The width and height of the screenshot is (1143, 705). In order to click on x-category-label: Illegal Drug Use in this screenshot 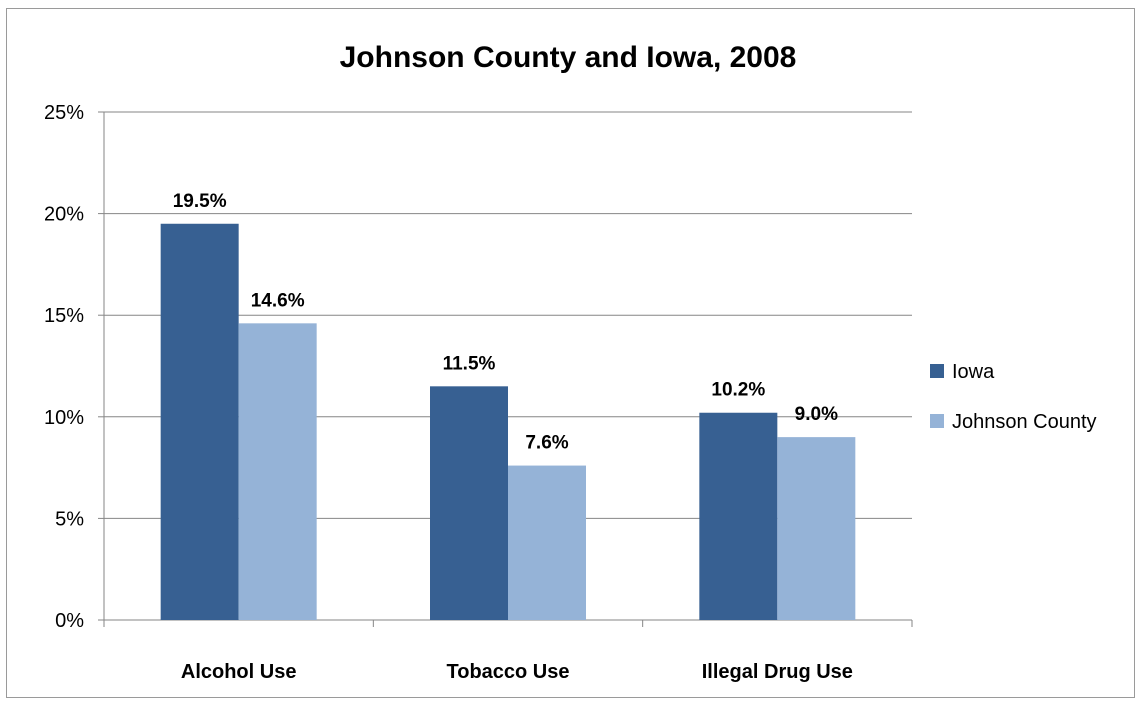, I will do `click(777, 672)`.